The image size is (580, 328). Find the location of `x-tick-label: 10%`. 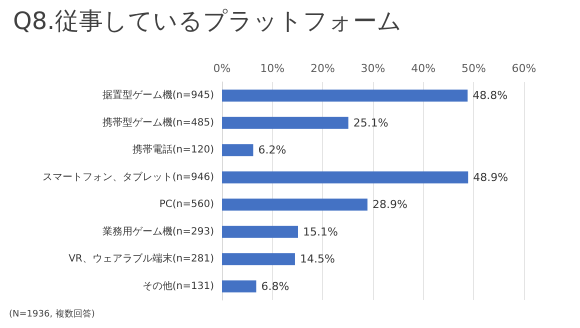

x-tick-label: 10% is located at coordinates (272, 68).